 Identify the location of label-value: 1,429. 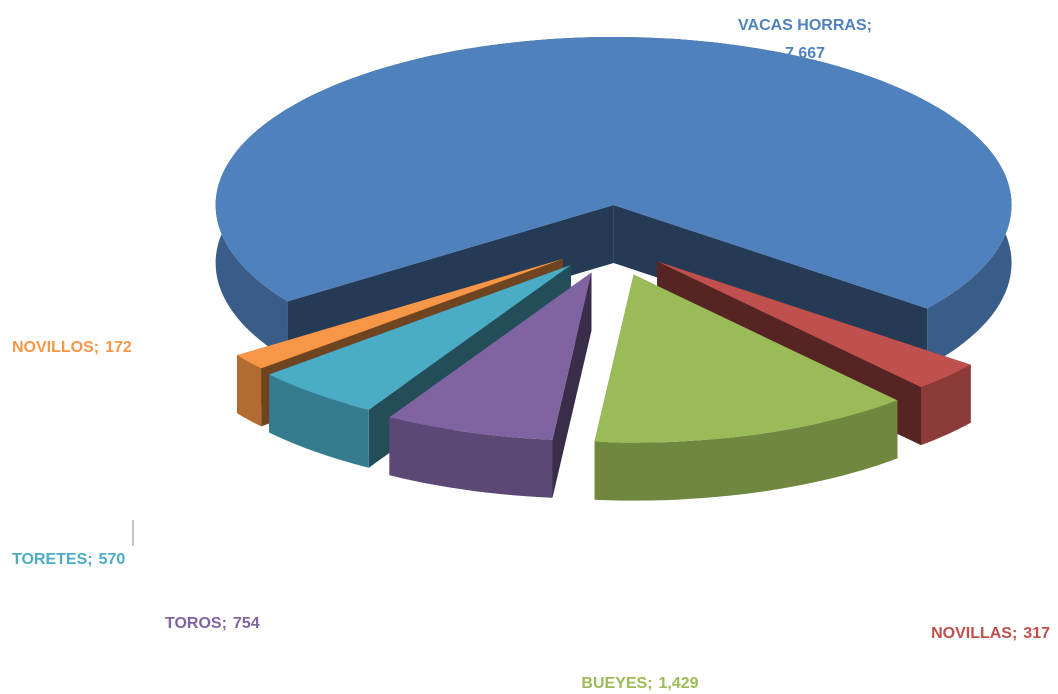
(679, 683).